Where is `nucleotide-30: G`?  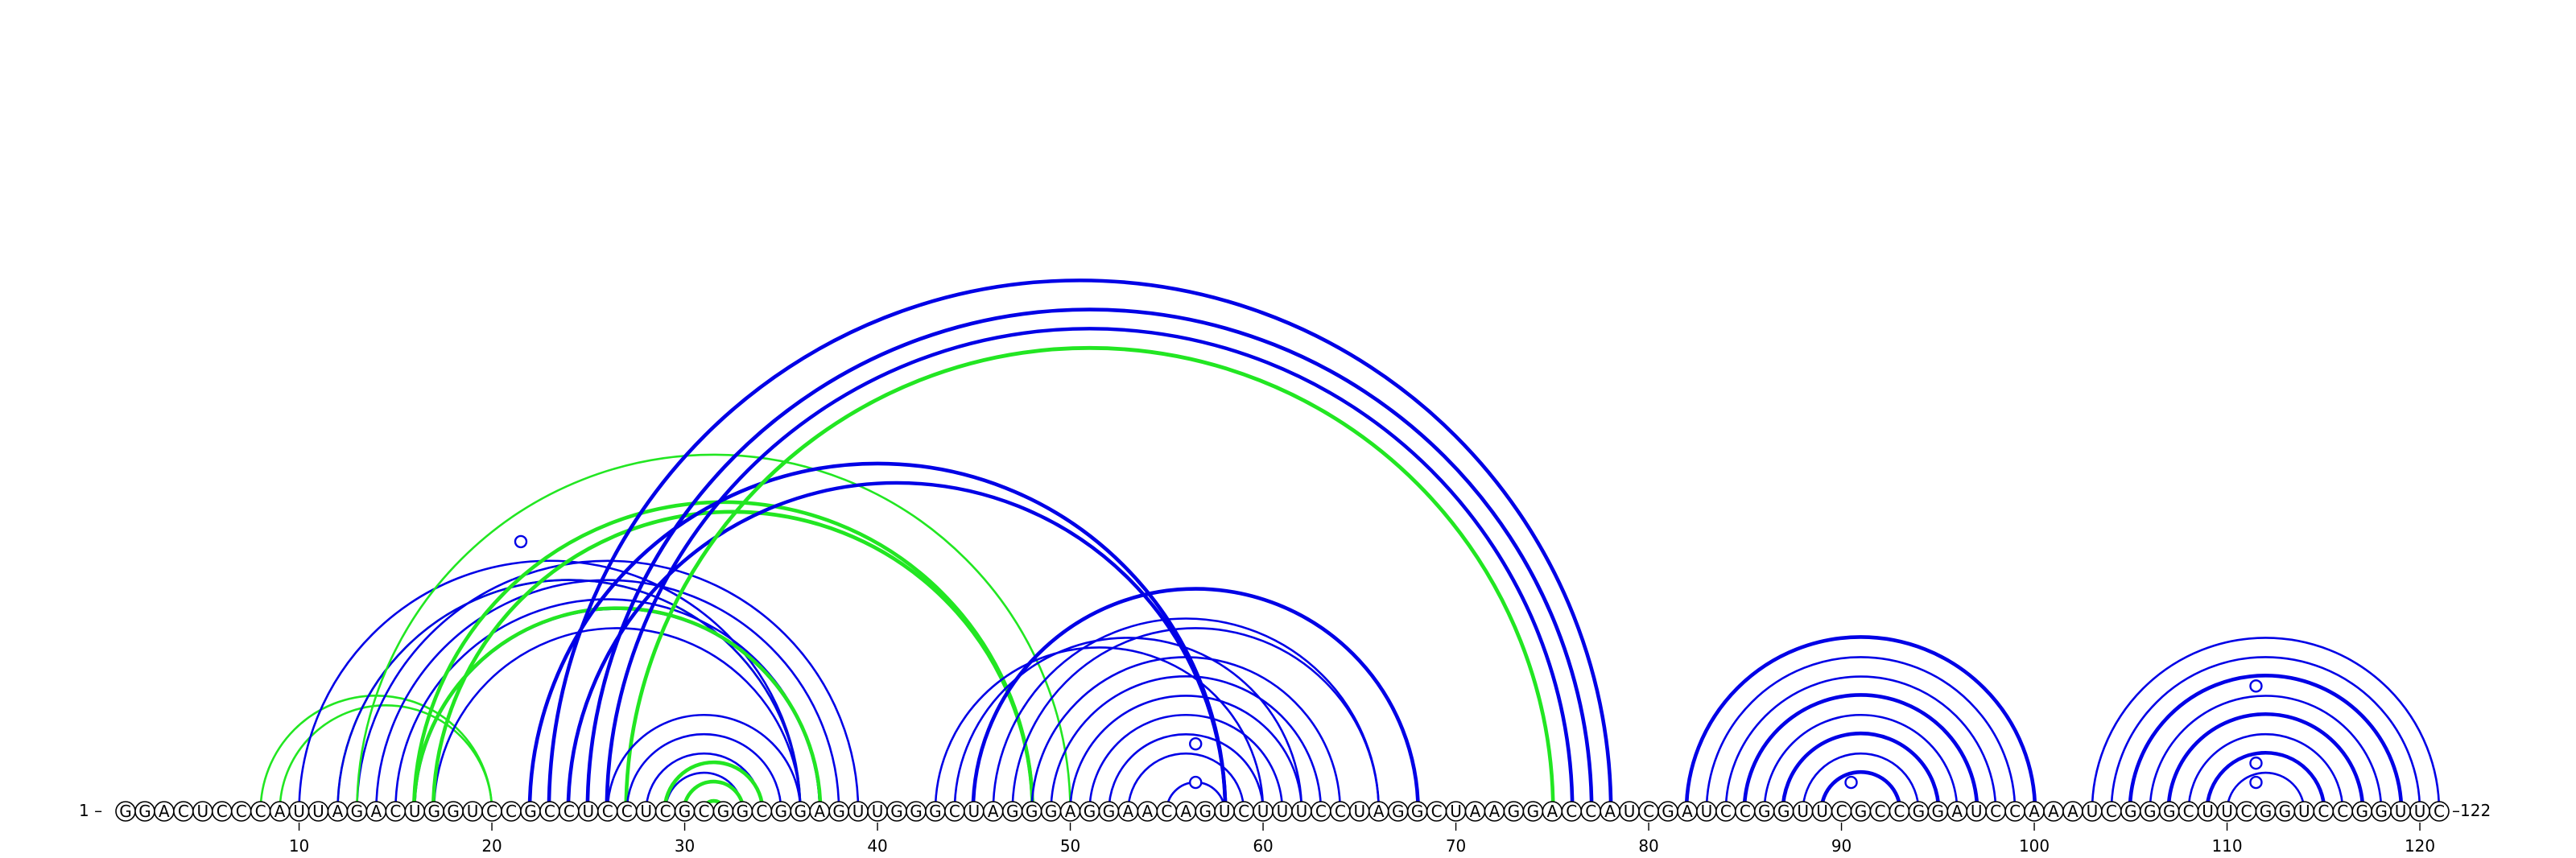
nucleotide-30: G is located at coordinates (685, 812).